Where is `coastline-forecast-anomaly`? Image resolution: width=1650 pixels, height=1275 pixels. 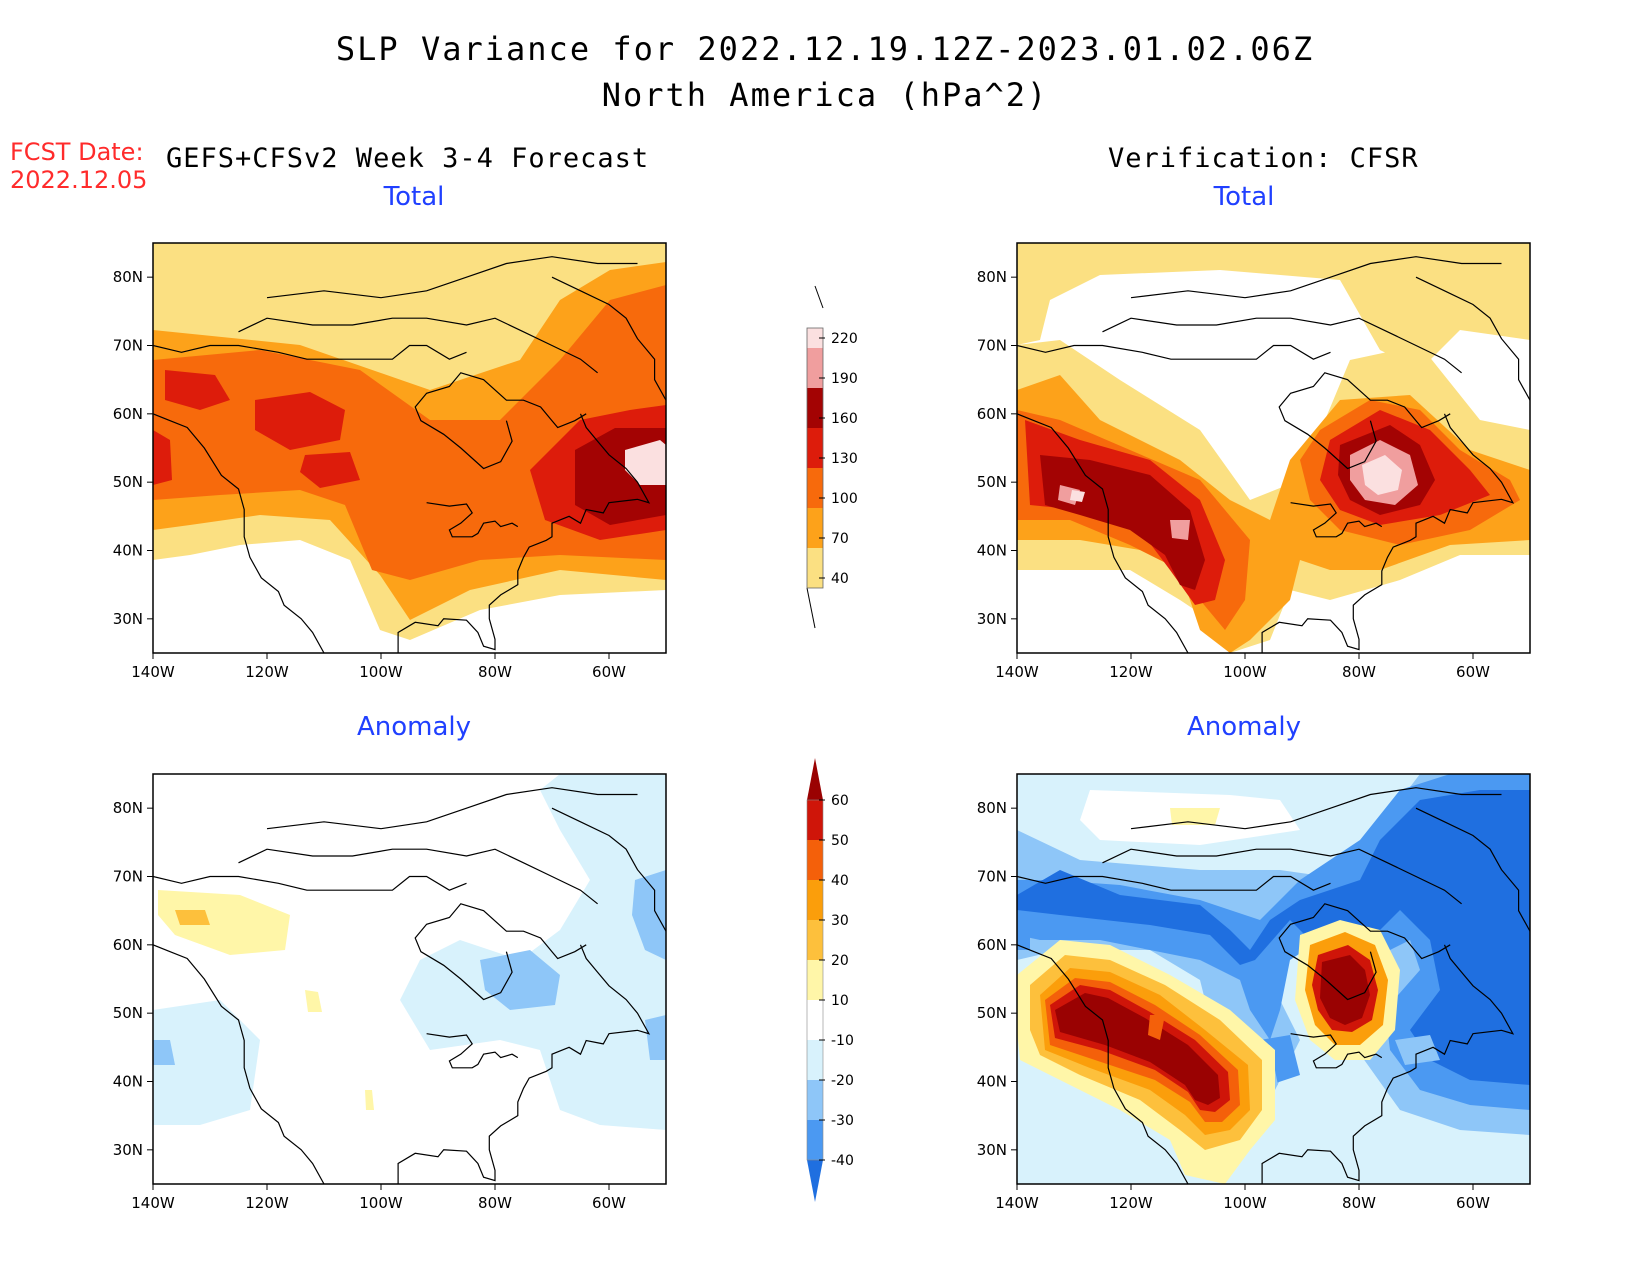 coastline-forecast-anomaly is located at coordinates (409, 985).